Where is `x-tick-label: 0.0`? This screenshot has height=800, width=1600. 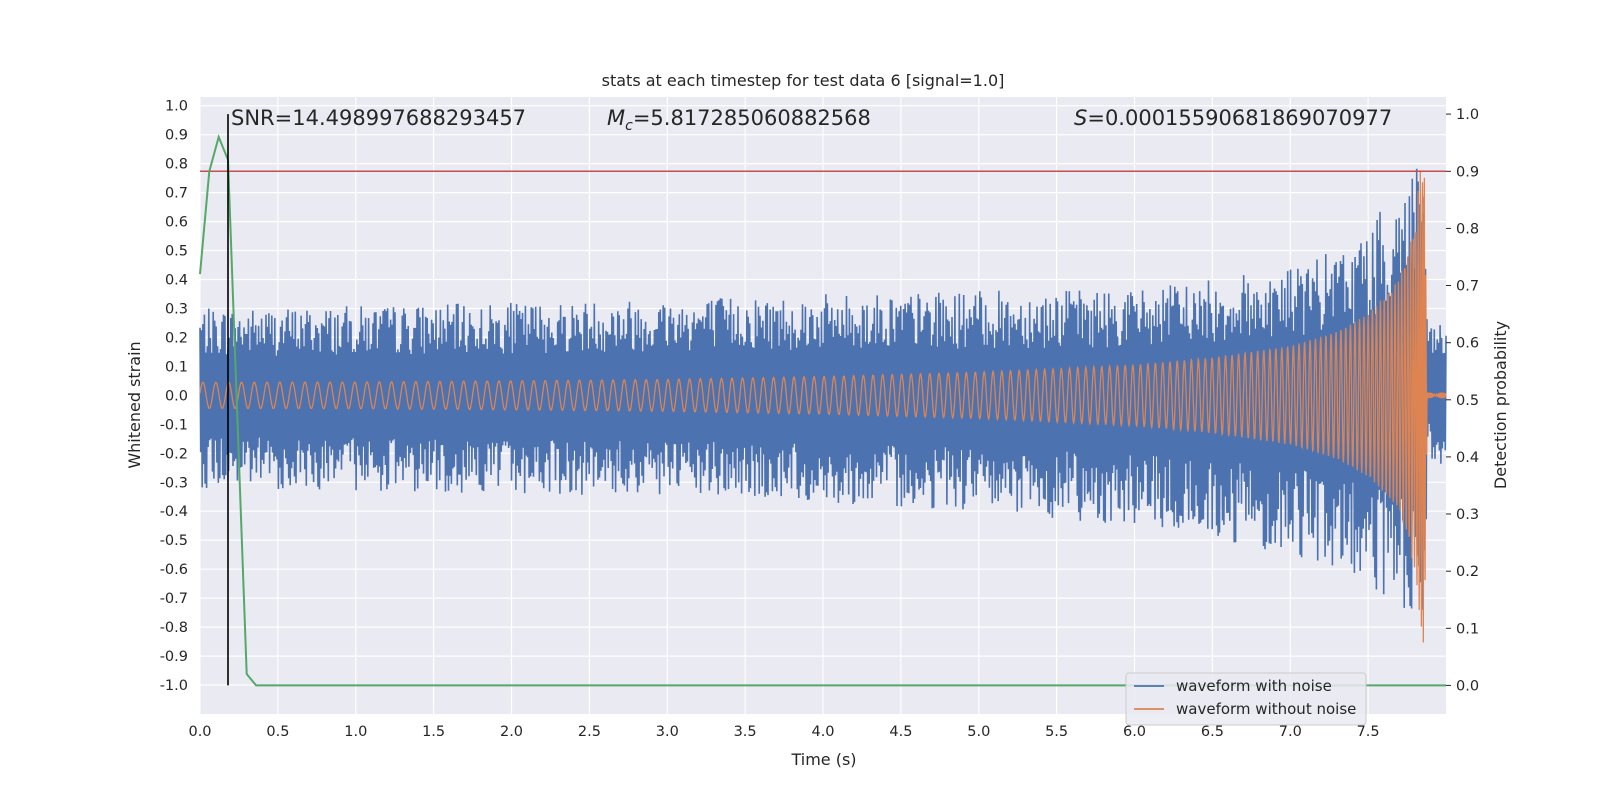
x-tick-label: 0.0 is located at coordinates (199, 732).